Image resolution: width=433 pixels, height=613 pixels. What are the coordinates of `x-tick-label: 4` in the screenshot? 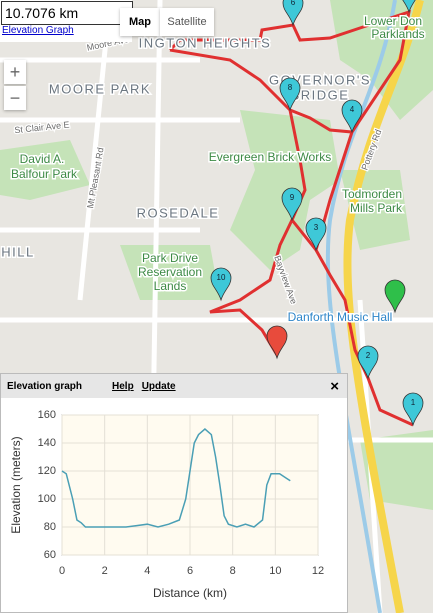 It's located at (147, 571).